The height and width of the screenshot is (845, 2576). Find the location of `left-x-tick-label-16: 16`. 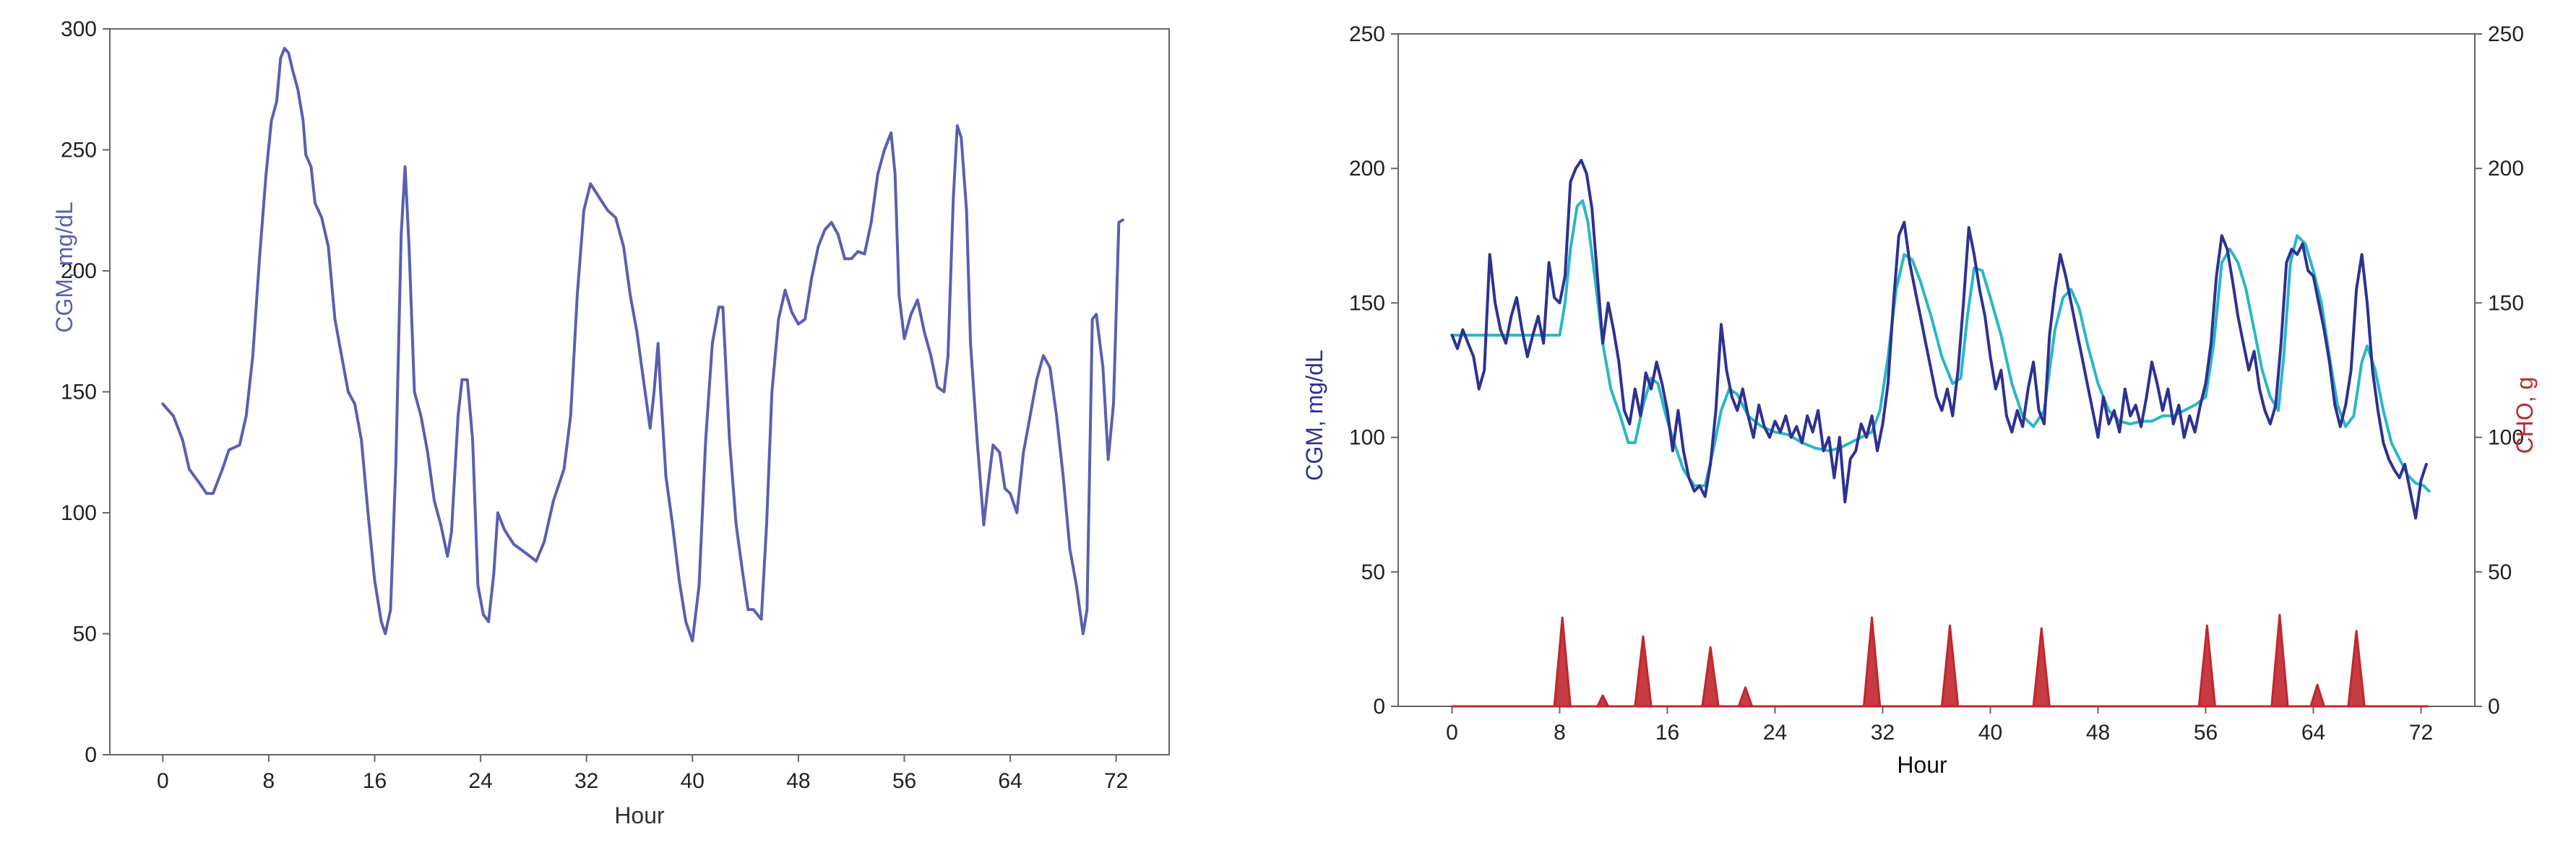

left-x-tick-label-16: 16 is located at coordinates (375, 781).